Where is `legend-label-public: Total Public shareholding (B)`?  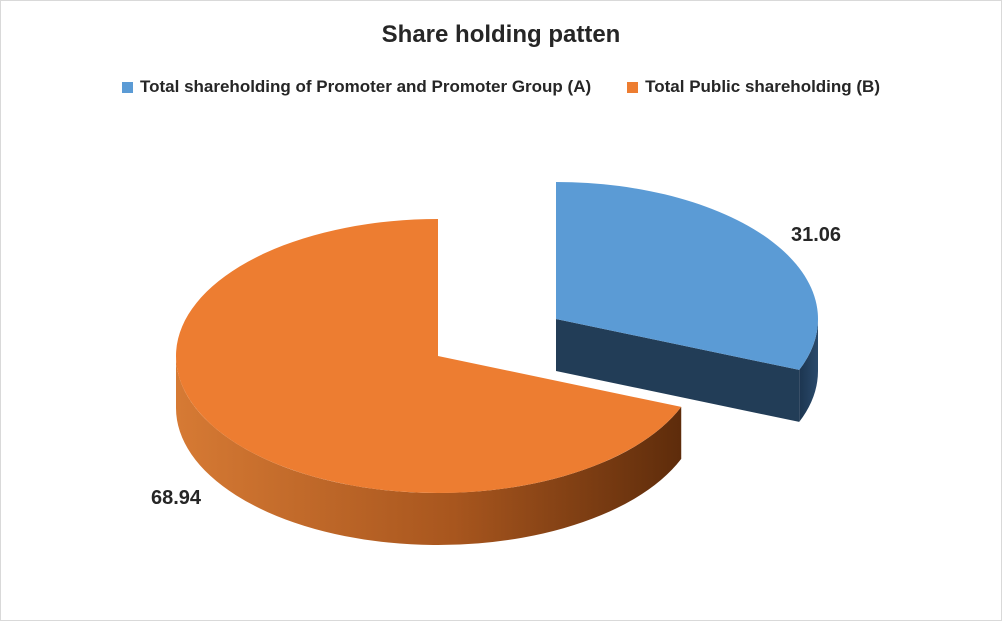 legend-label-public: Total Public shareholding (B) is located at coordinates (762, 86).